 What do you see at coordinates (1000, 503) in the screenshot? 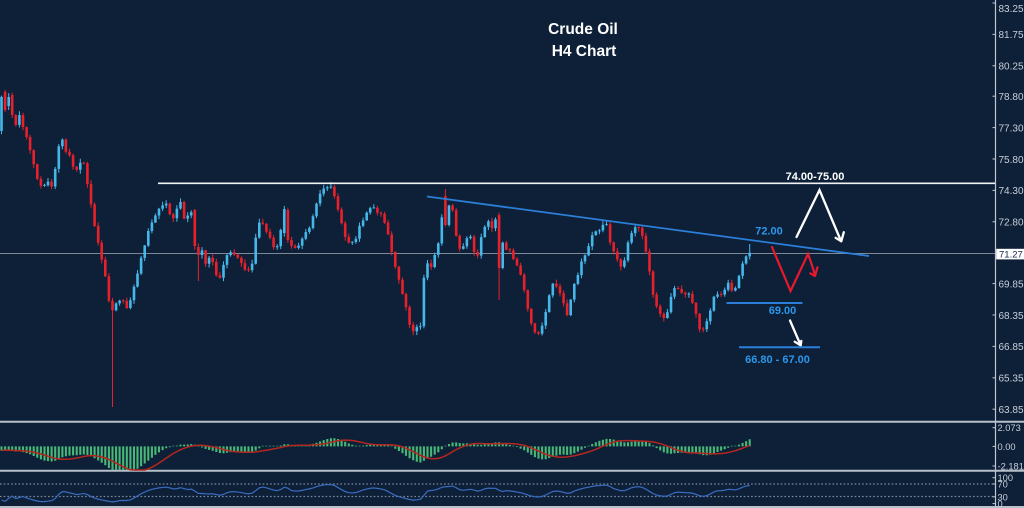
I see `svg-text: 0` at bounding box center [1000, 503].